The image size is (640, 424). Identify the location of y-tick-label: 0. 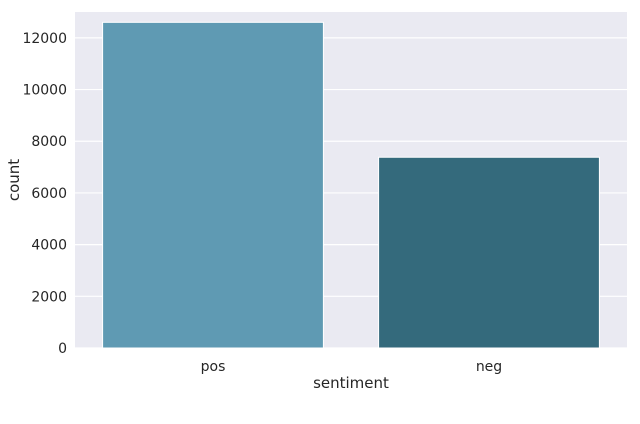
(62, 349).